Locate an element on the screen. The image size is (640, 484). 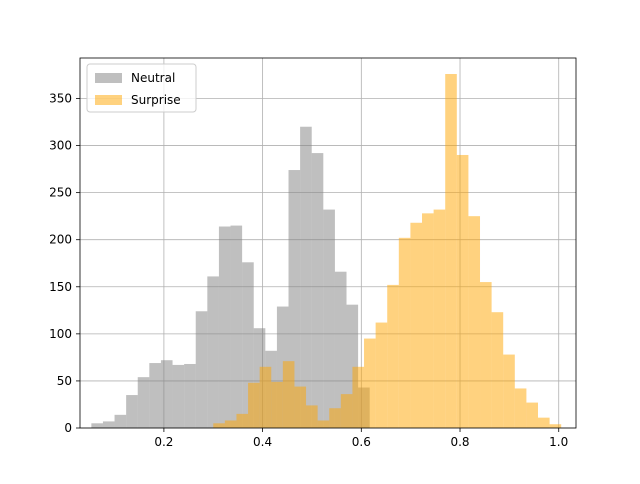
y-tick-label: 150 is located at coordinates (60, 287).